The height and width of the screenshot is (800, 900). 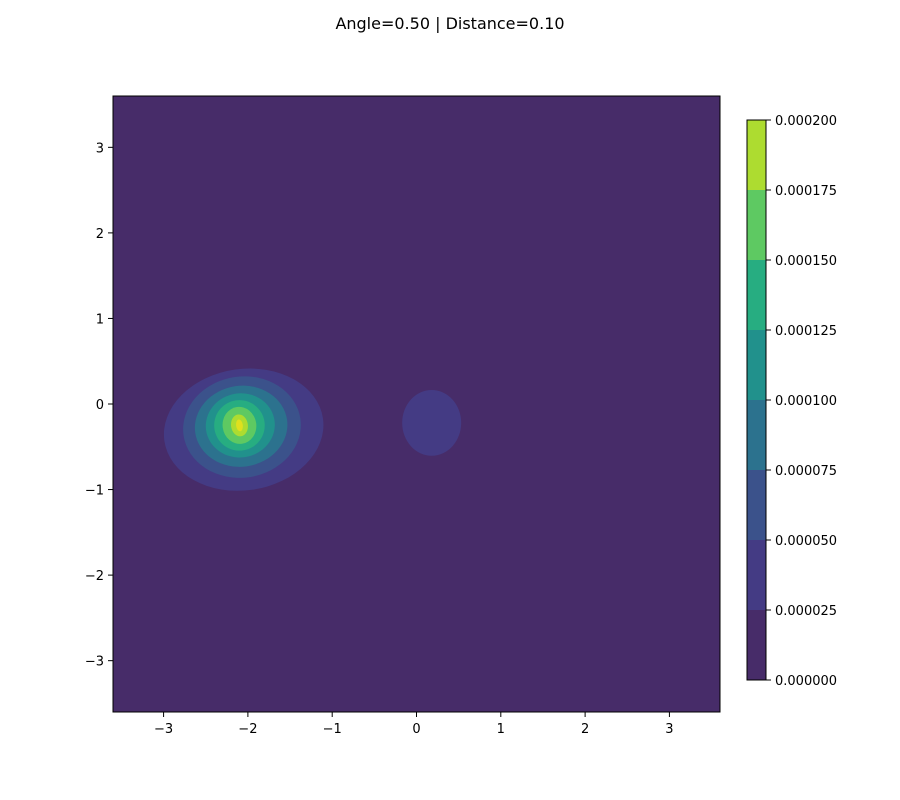 I want to click on x-tick-label: 1, so click(x=501, y=729).